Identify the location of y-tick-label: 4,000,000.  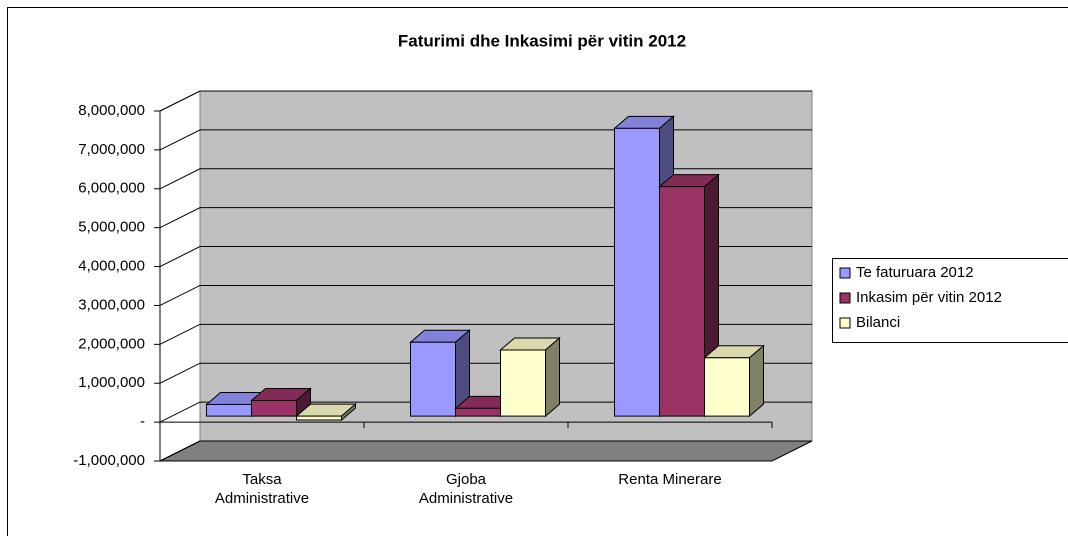
(111, 266).